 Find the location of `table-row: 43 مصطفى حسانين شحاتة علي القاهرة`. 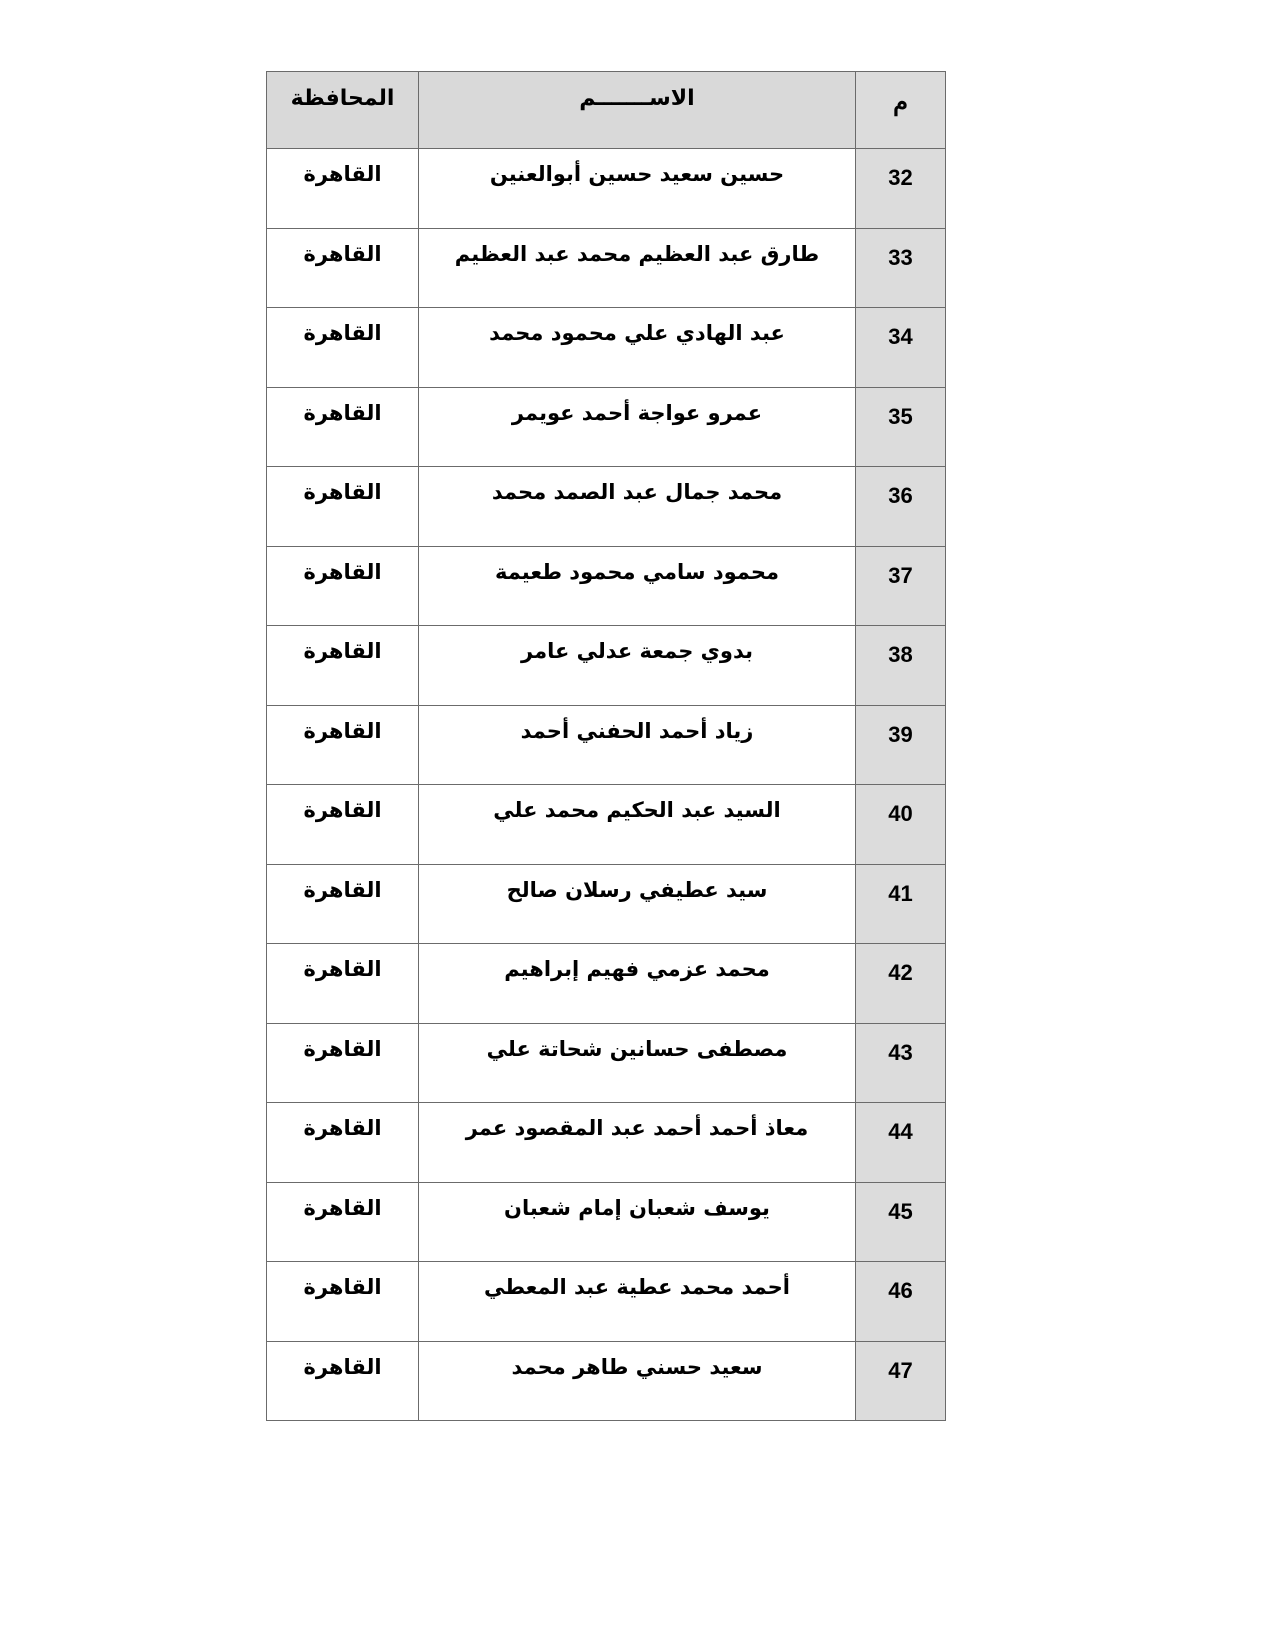

table-row: 43 مصطفى حسانين شحاتة علي القاهرة is located at coordinates (606, 1062).